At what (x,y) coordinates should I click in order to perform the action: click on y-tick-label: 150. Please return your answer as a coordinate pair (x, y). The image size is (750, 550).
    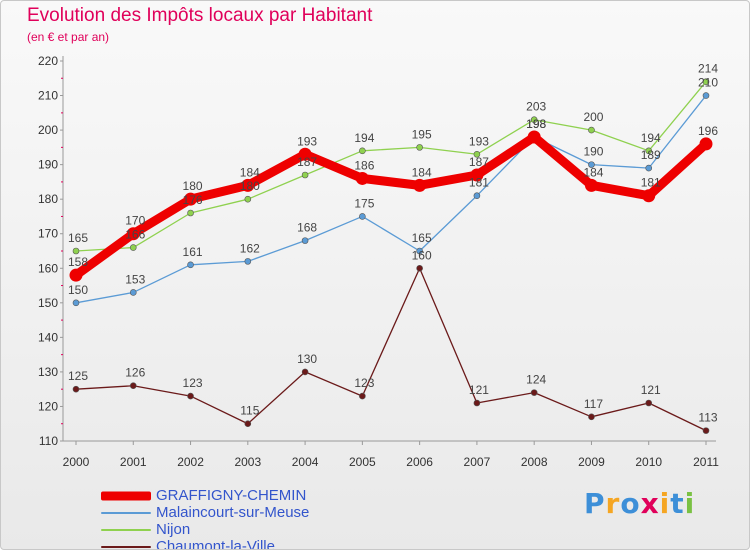
    Looking at the image, I should click on (48, 303).